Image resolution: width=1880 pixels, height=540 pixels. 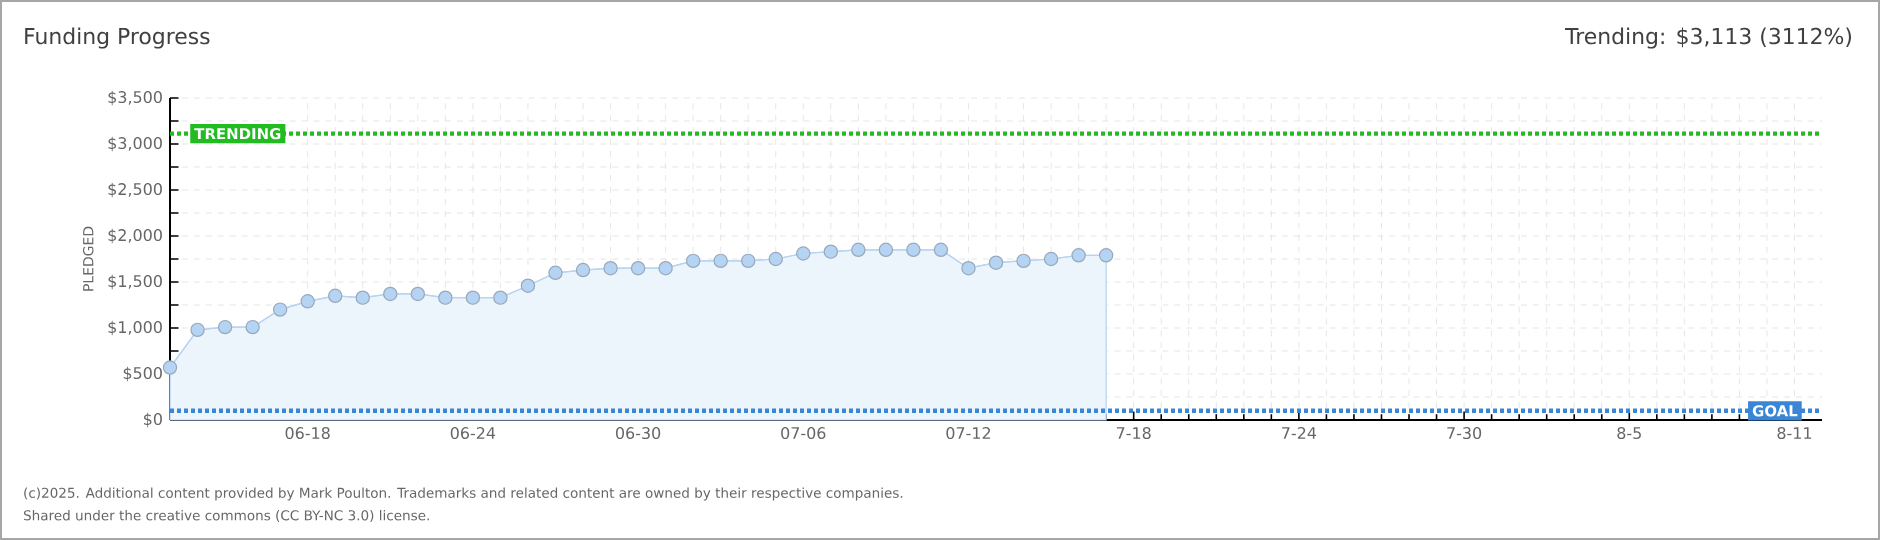 I want to click on chart-title: Funding Progress, so click(x=117, y=38).